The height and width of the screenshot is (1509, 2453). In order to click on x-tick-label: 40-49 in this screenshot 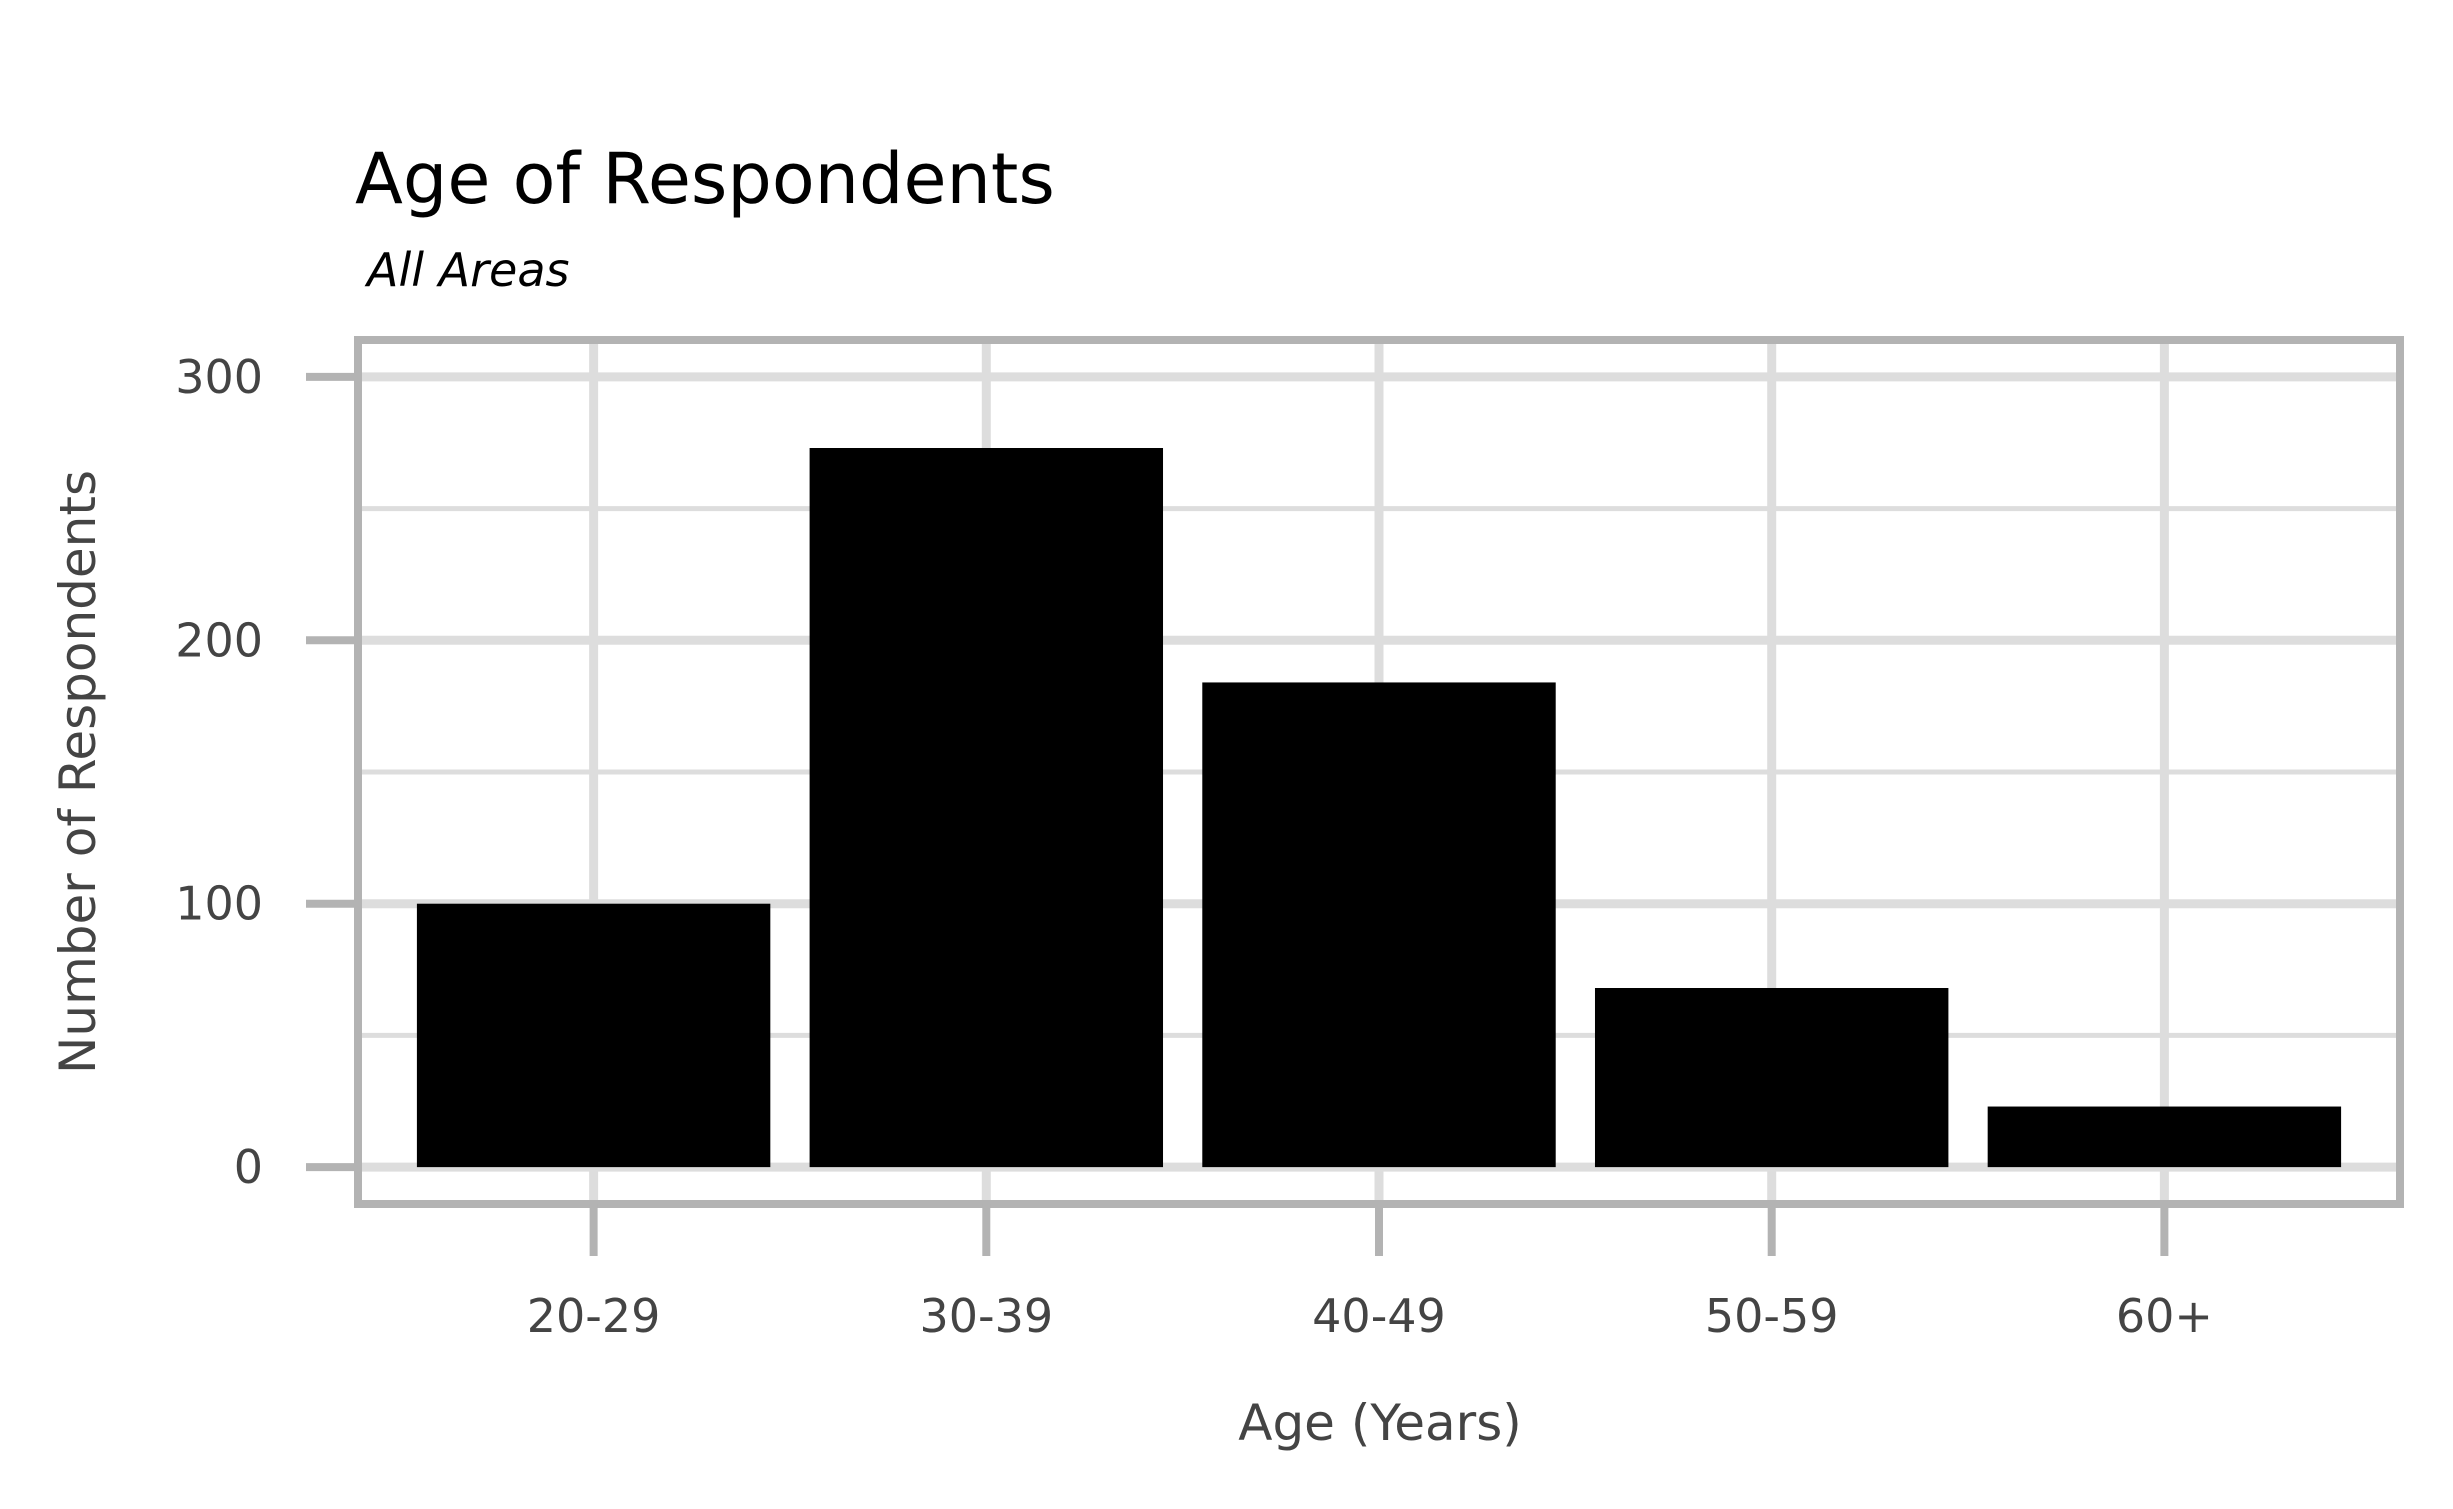, I will do `click(1379, 1316)`.